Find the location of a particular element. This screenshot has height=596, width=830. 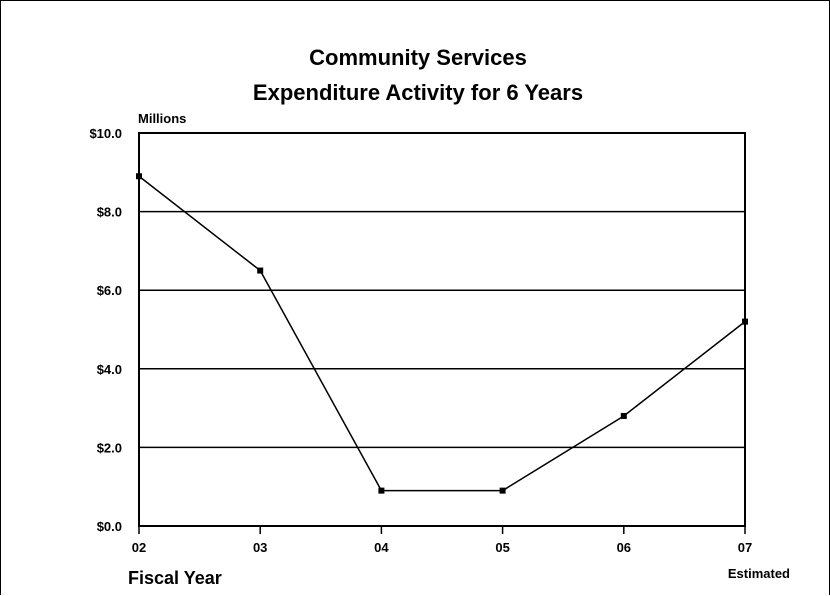

x-tick-label: 04 is located at coordinates (381, 547).